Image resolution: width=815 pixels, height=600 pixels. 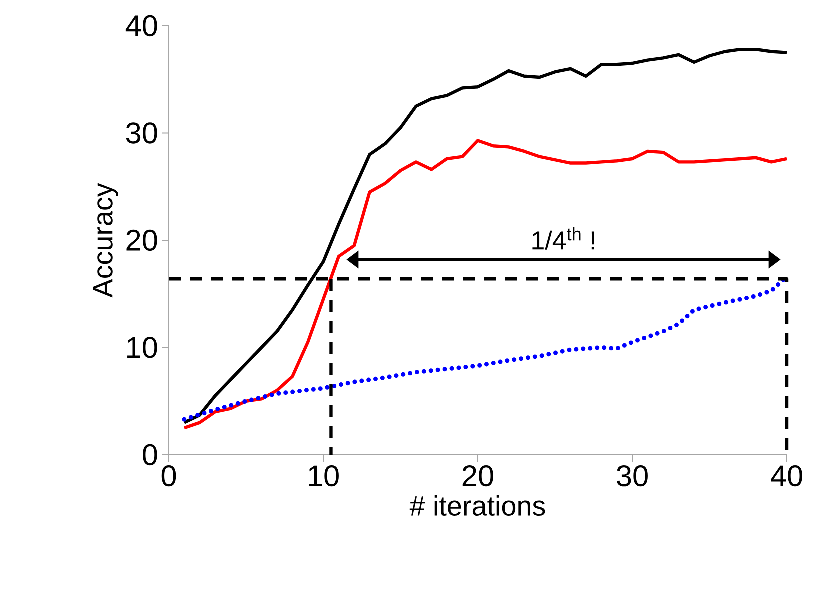 I want to click on y-tick-label: 20, so click(x=142, y=241).